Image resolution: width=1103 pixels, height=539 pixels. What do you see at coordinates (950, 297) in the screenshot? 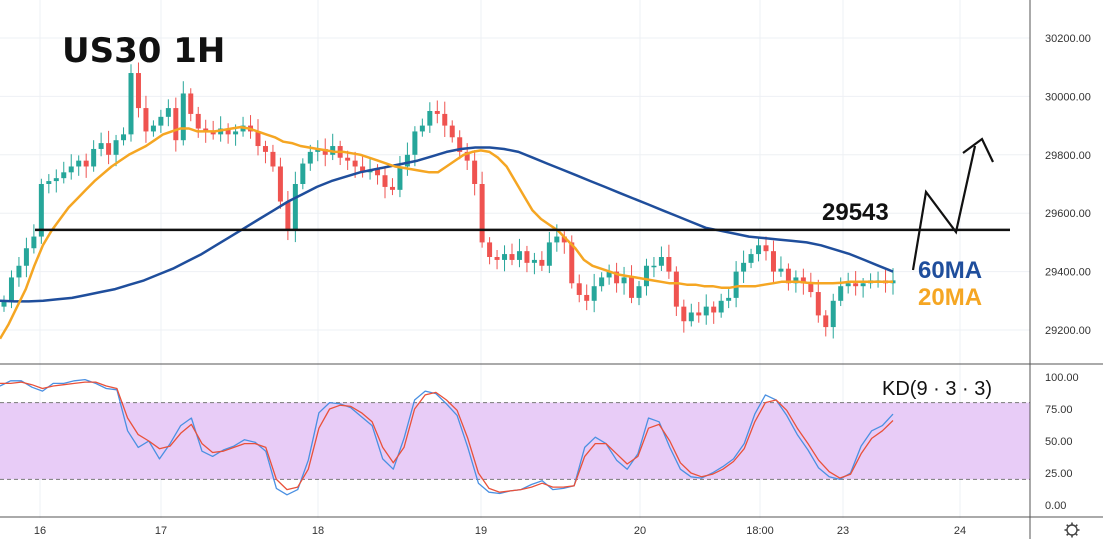
I see `ma20-label: 20MA` at bounding box center [950, 297].